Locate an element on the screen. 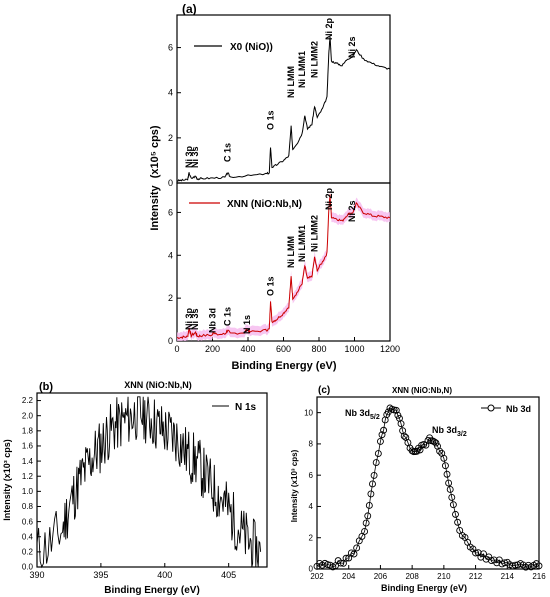 The image size is (550, 597). panel-a-xtick-label-1200: 1200 is located at coordinates (390, 349).